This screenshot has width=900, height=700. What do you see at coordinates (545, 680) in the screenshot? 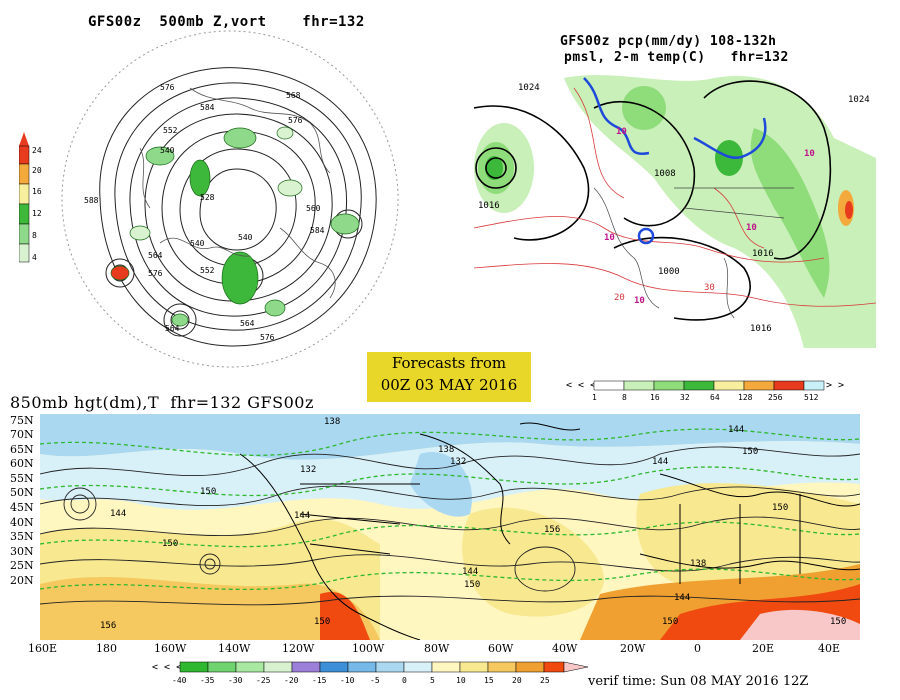
I see `temp-cb-label-25: 25` at bounding box center [545, 680].